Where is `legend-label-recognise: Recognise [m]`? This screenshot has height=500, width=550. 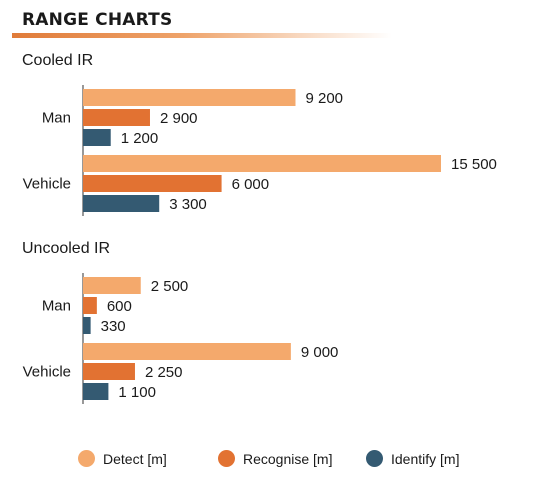 legend-label-recognise: Recognise [m] is located at coordinates (288, 458).